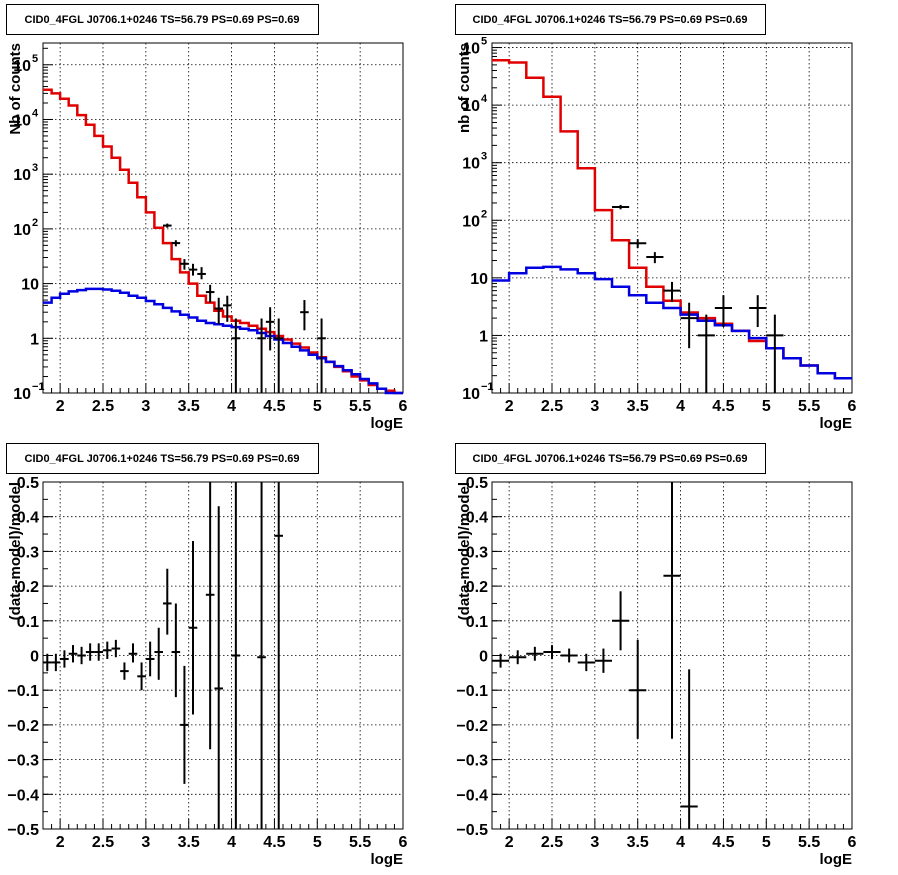  Describe the element at coordinates (15, 551) in the screenshot. I see `y-axis-title: (data-model)/model` at that location.